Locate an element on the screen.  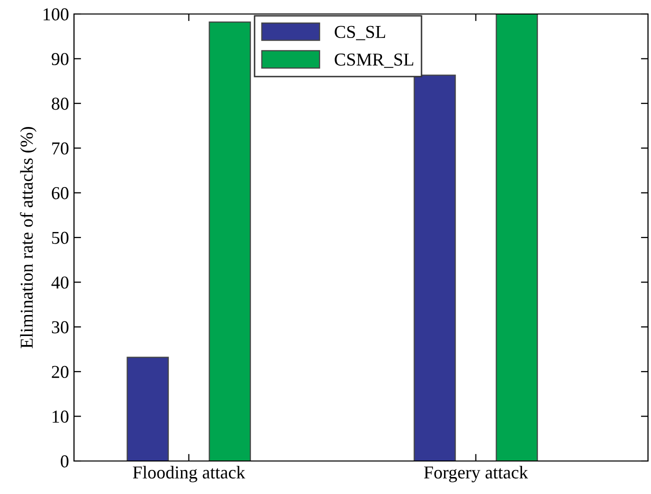
y-tick-label: 40 is located at coordinates (59, 282).